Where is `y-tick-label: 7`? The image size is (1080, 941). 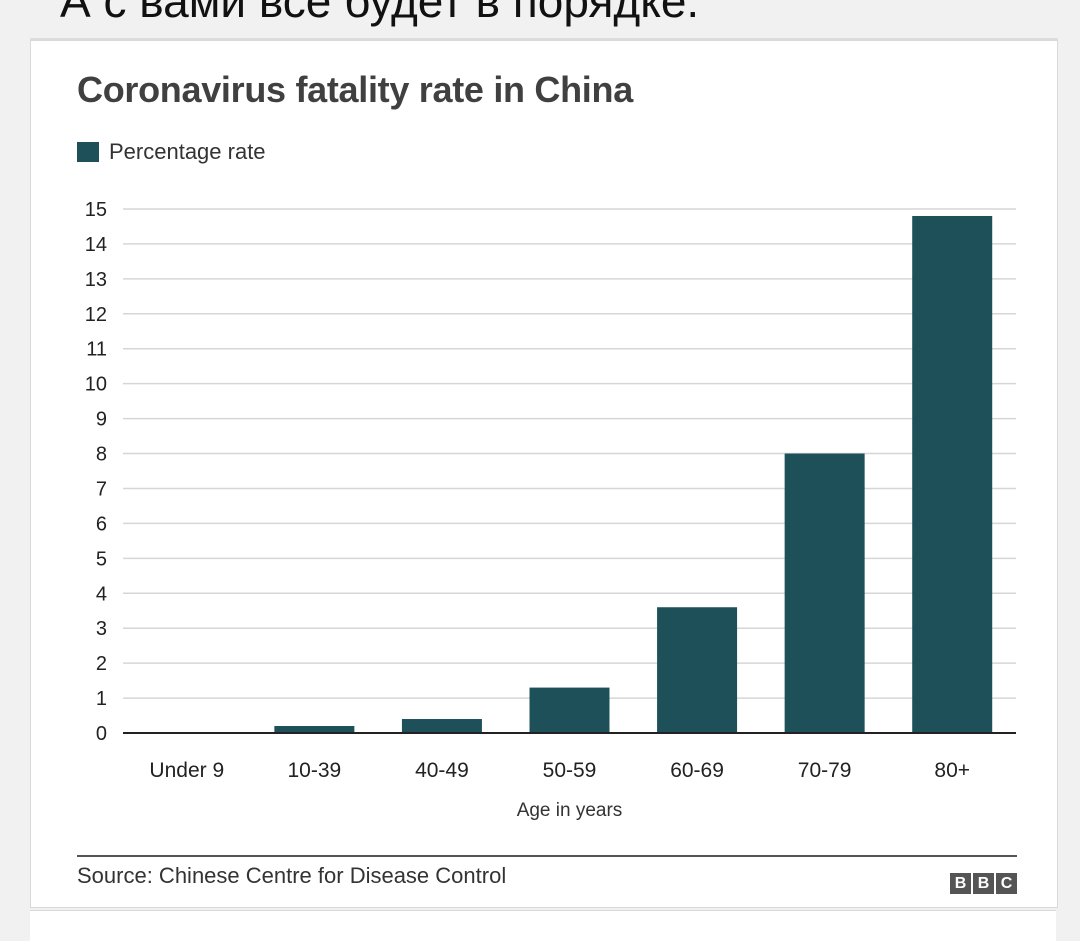 y-tick-label: 7 is located at coordinates (101, 489).